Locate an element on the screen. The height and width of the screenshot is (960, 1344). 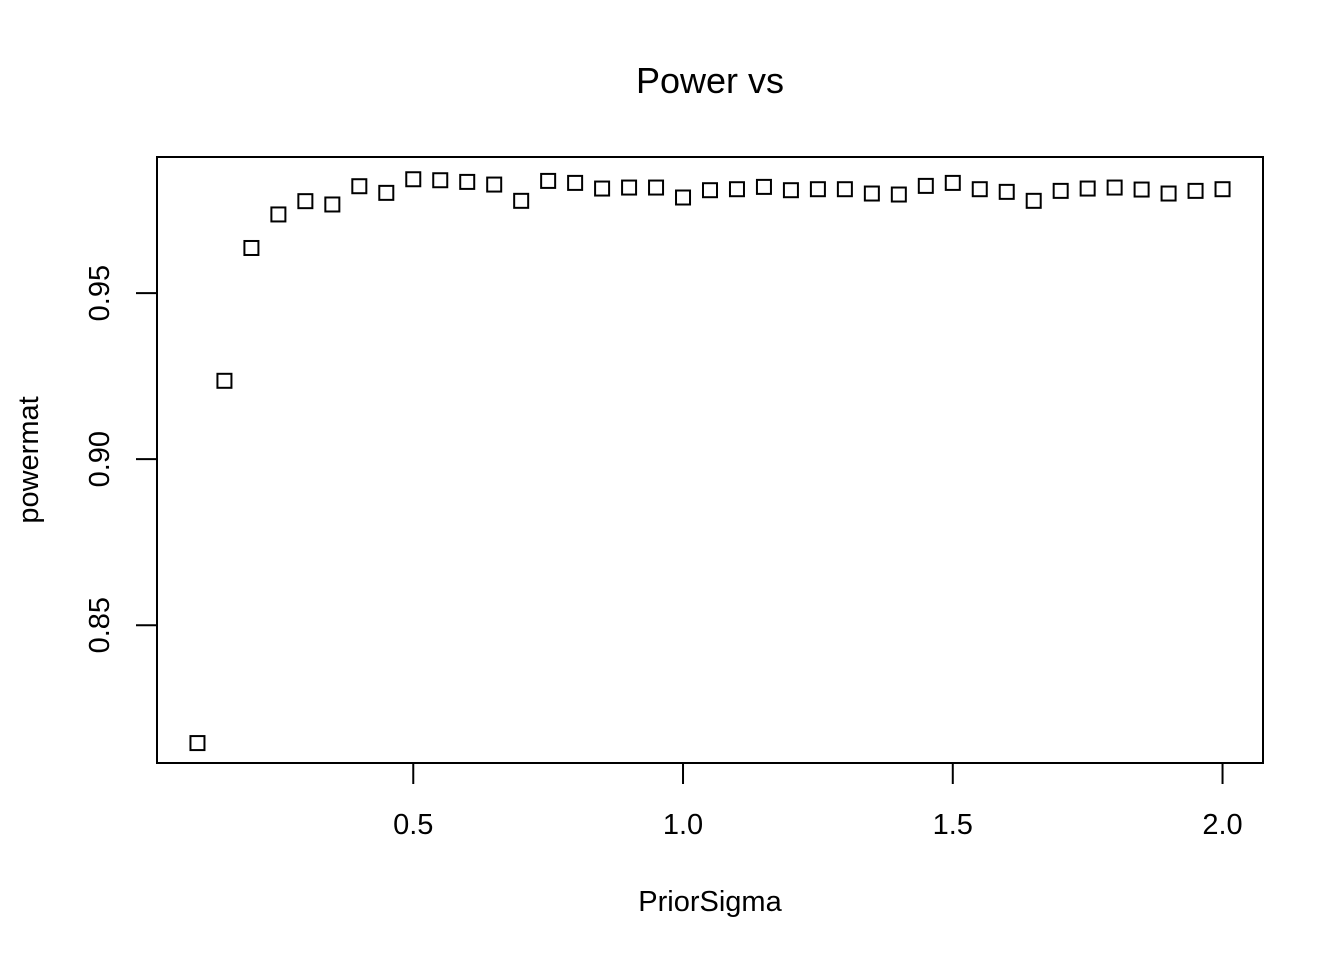
x-axis-label: PriorSigma is located at coordinates (710, 902).